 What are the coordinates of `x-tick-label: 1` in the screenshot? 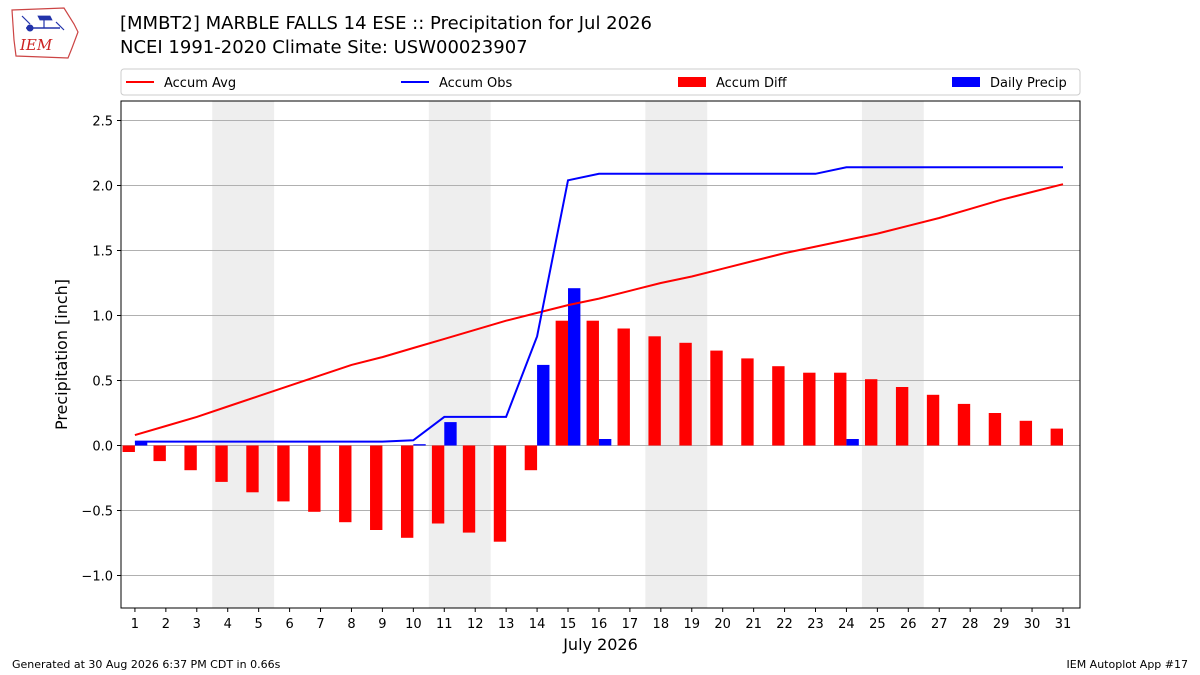 It's located at (135, 624).